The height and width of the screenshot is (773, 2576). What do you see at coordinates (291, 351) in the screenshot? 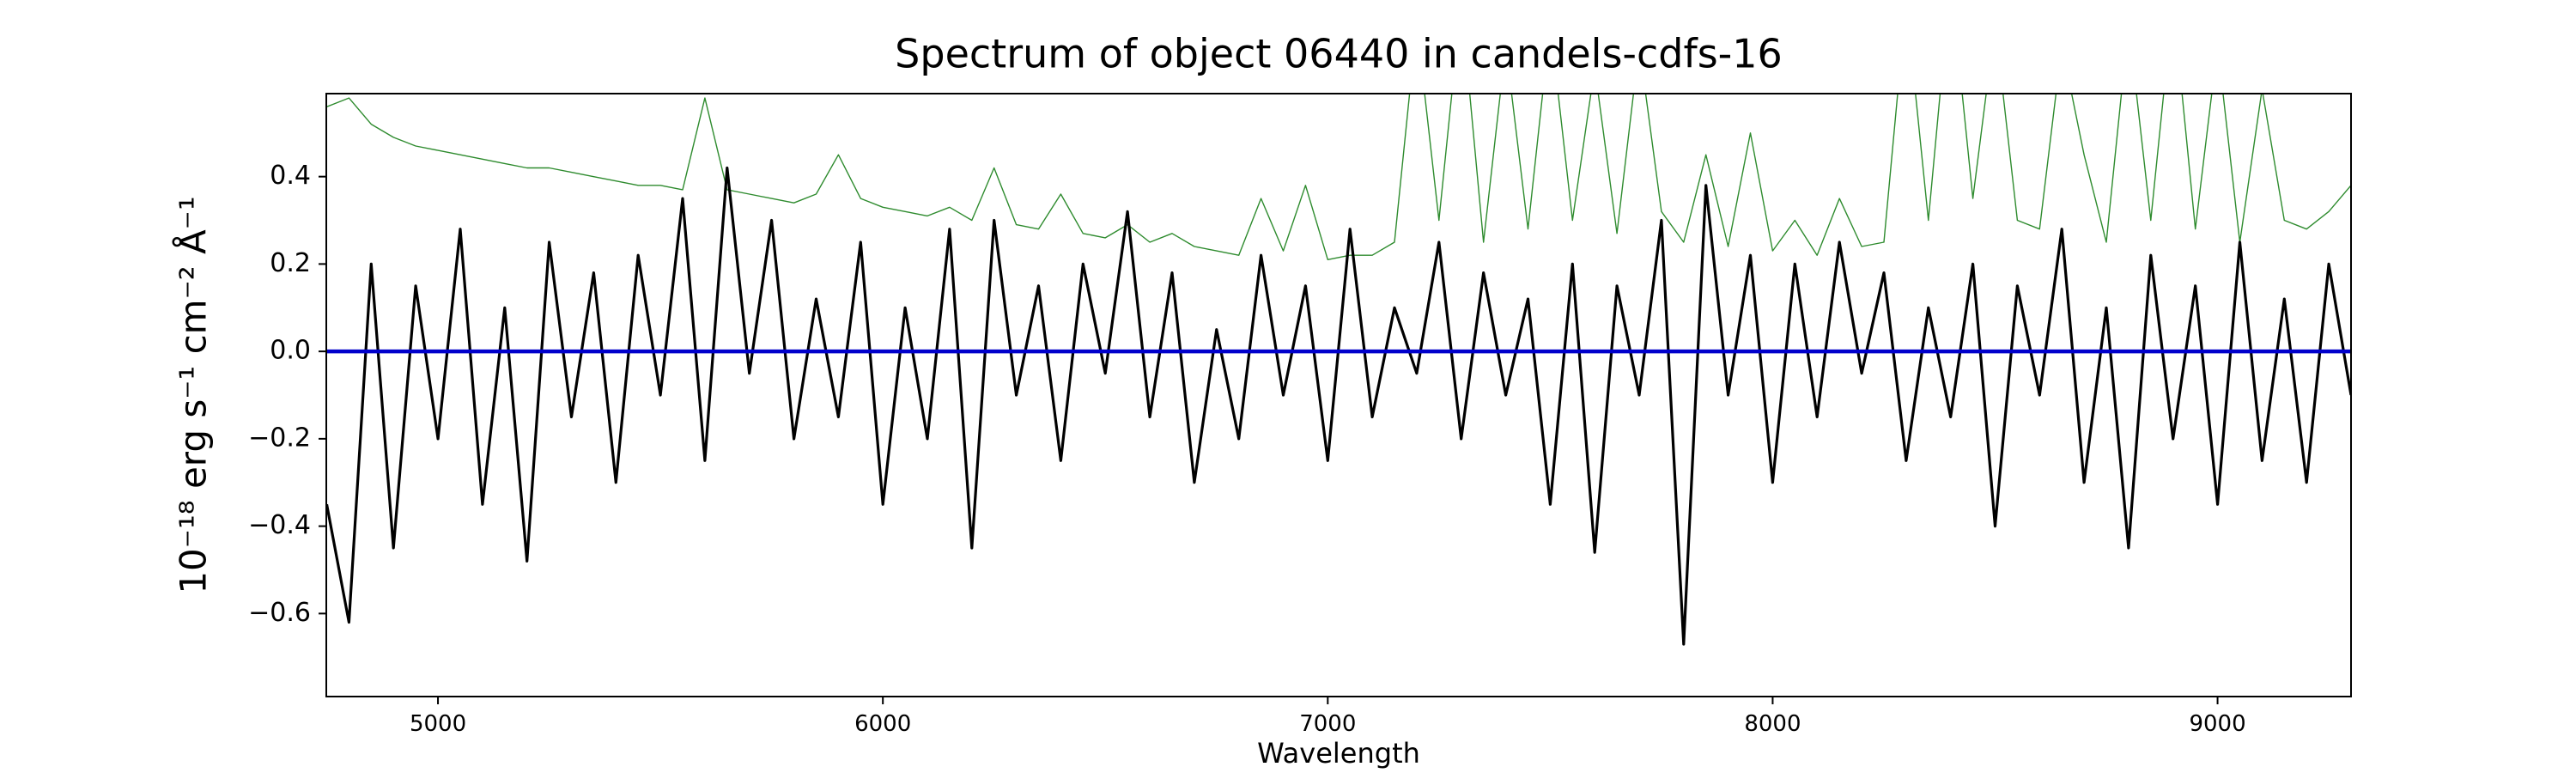
I see `y-tick-label: 0.0` at bounding box center [291, 351].